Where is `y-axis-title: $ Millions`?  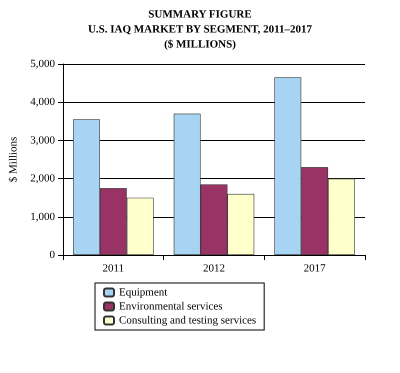 y-axis-title: $ Millions is located at coordinates (14, 159).